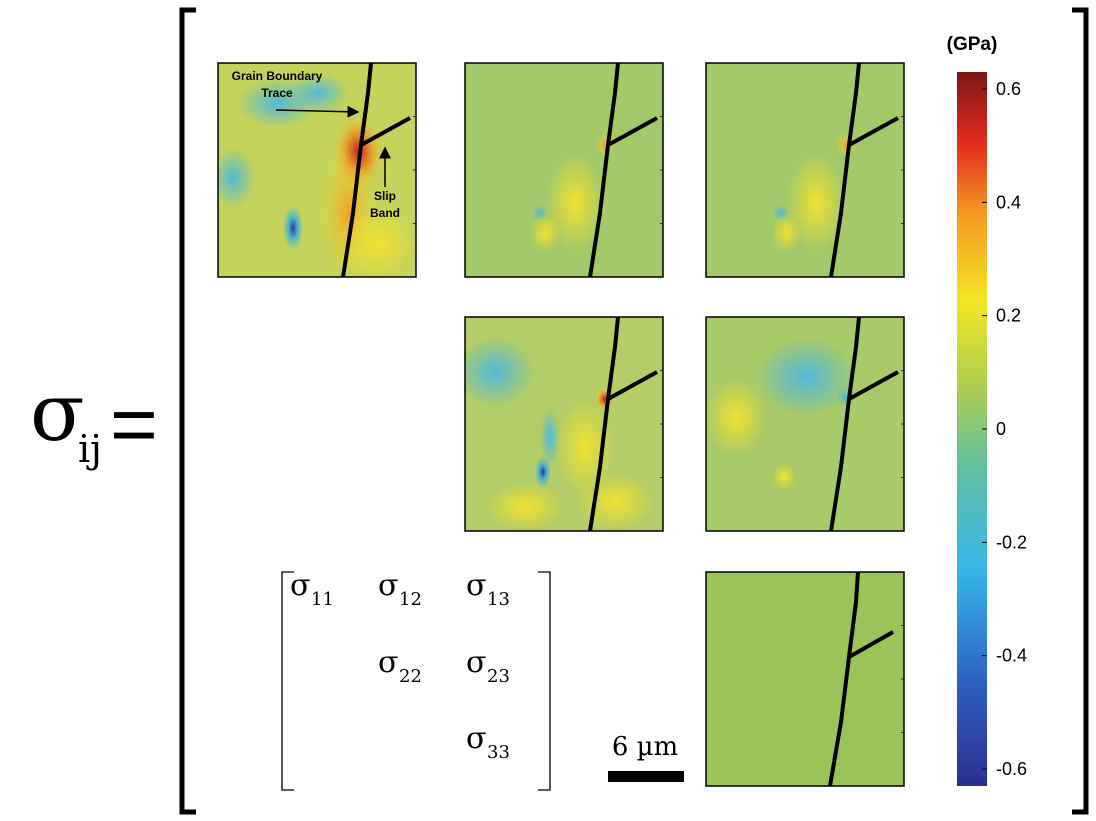 This screenshot has width=1096, height=821. Describe the element at coordinates (498, 599) in the screenshot. I see `key-subscript: 13` at that location.